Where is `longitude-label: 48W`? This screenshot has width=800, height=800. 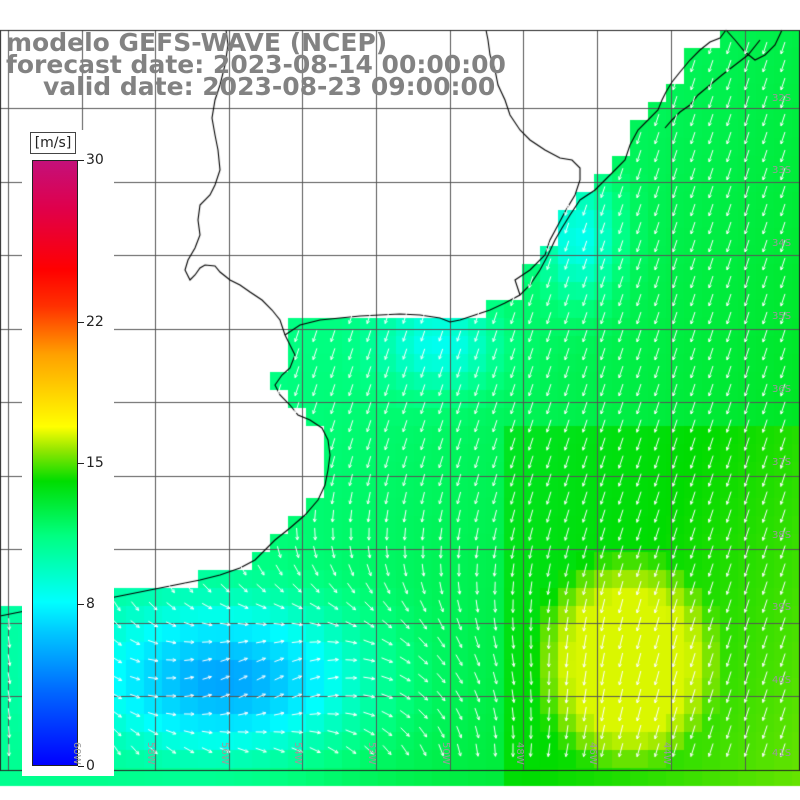 longitude-label: 48W is located at coordinates (519, 753).